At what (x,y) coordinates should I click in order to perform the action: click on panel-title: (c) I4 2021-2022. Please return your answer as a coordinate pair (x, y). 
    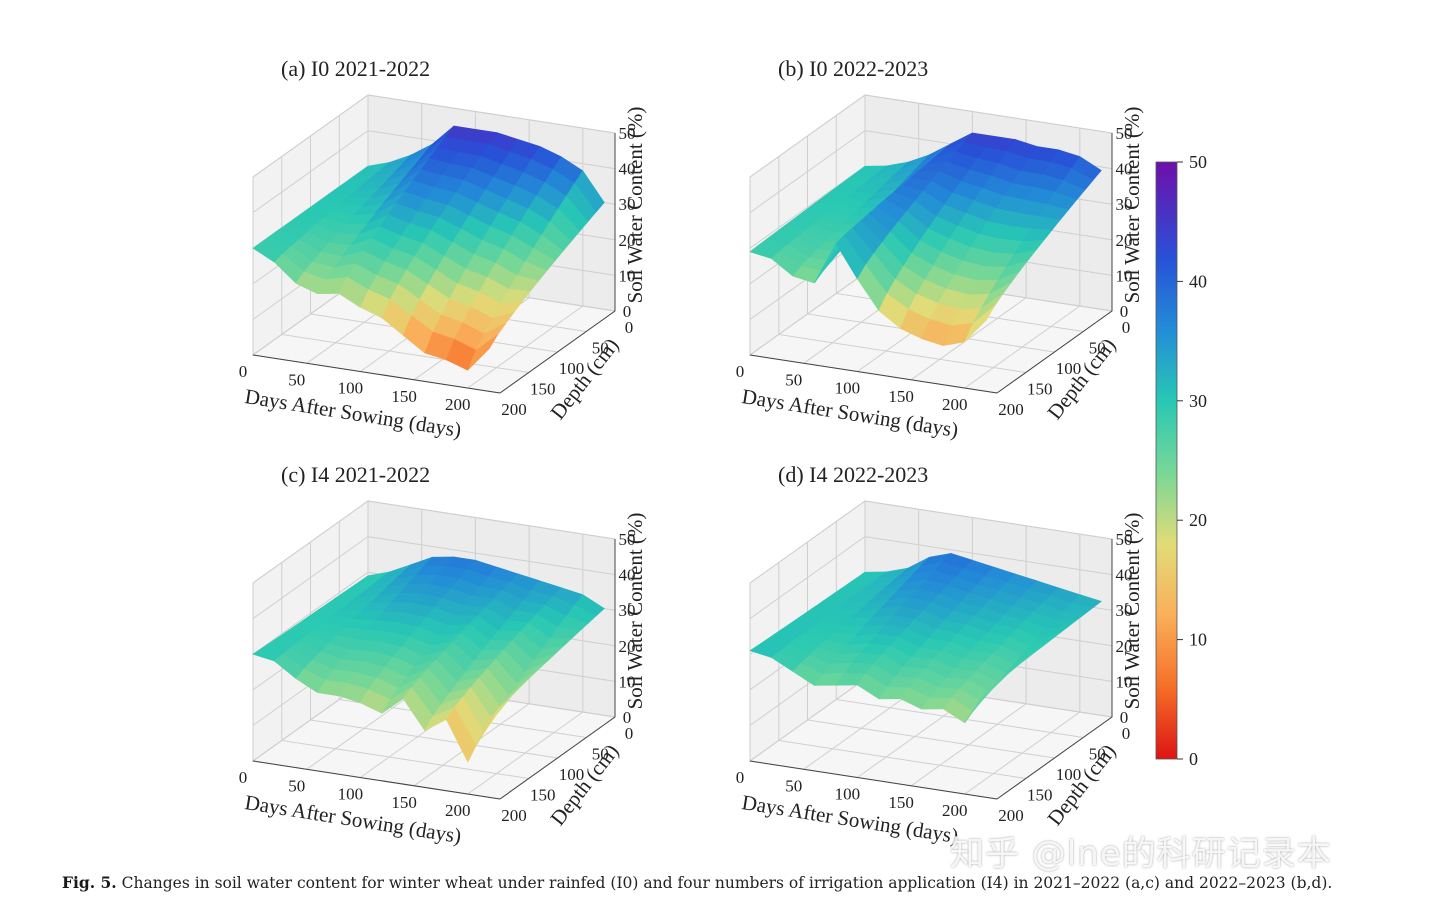
    Looking at the image, I should click on (355, 474).